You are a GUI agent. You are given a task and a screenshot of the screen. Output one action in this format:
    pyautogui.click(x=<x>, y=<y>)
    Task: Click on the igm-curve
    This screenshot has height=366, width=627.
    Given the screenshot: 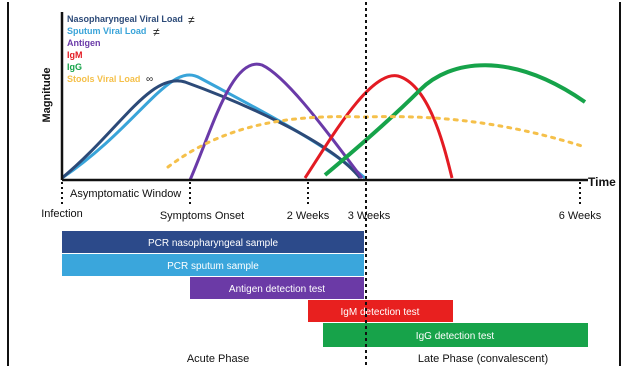 What is the action you would take?
    pyautogui.click(x=378, y=126)
    